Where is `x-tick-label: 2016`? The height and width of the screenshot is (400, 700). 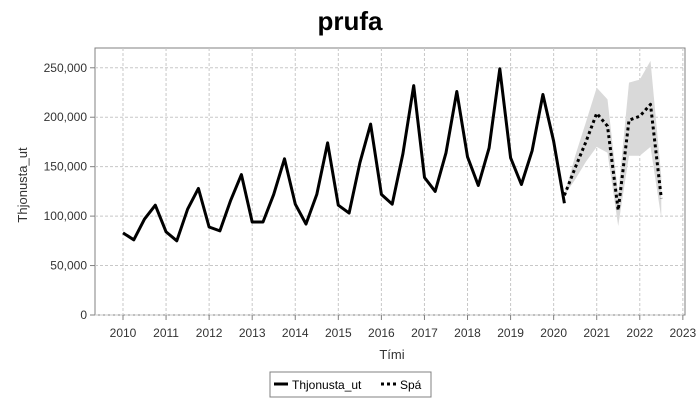 x-tick-label: 2016 is located at coordinates (381, 333).